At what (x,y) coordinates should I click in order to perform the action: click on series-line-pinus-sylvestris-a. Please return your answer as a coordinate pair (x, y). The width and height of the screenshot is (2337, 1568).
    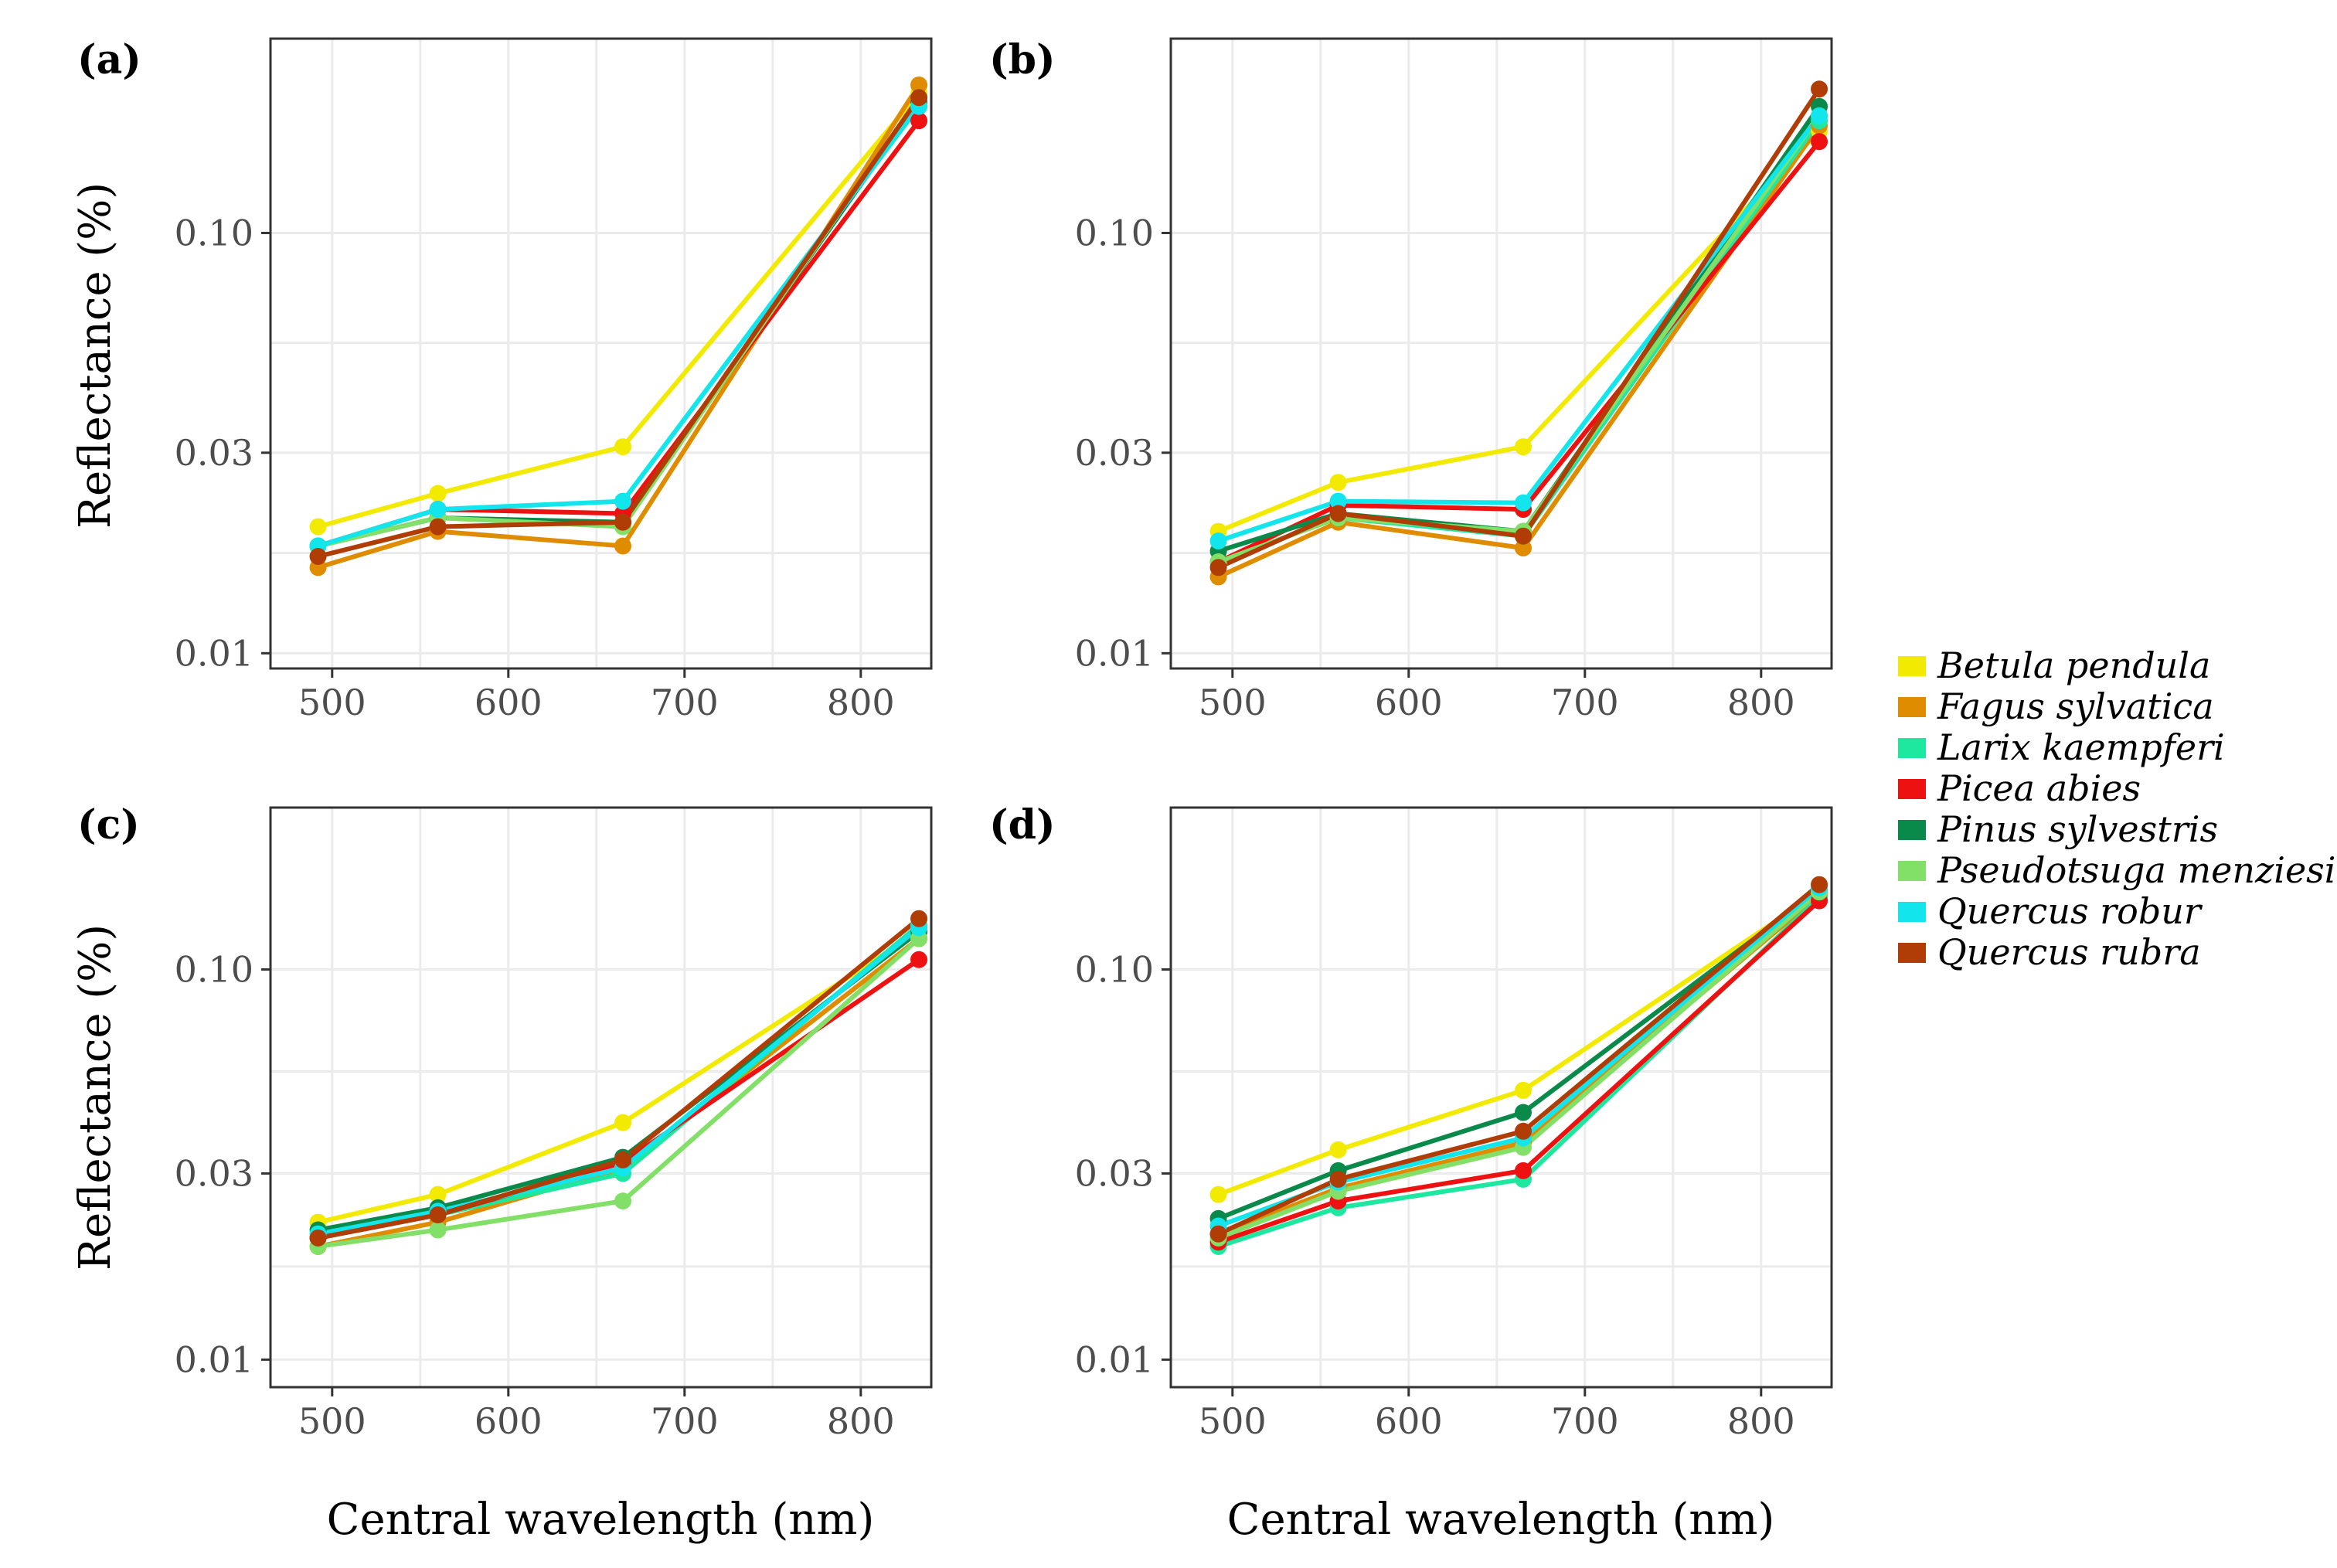
    Looking at the image, I should click on (619, 324).